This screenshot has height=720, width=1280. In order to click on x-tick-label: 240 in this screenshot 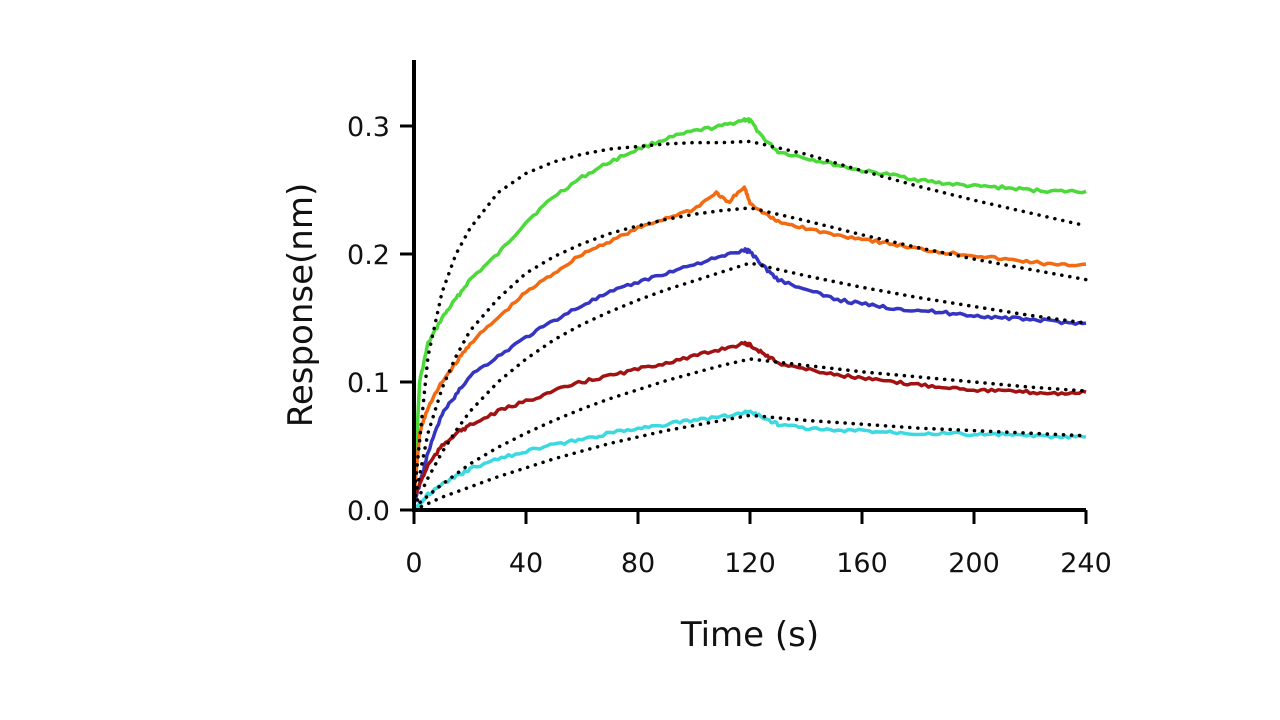, I will do `click(1086, 563)`.